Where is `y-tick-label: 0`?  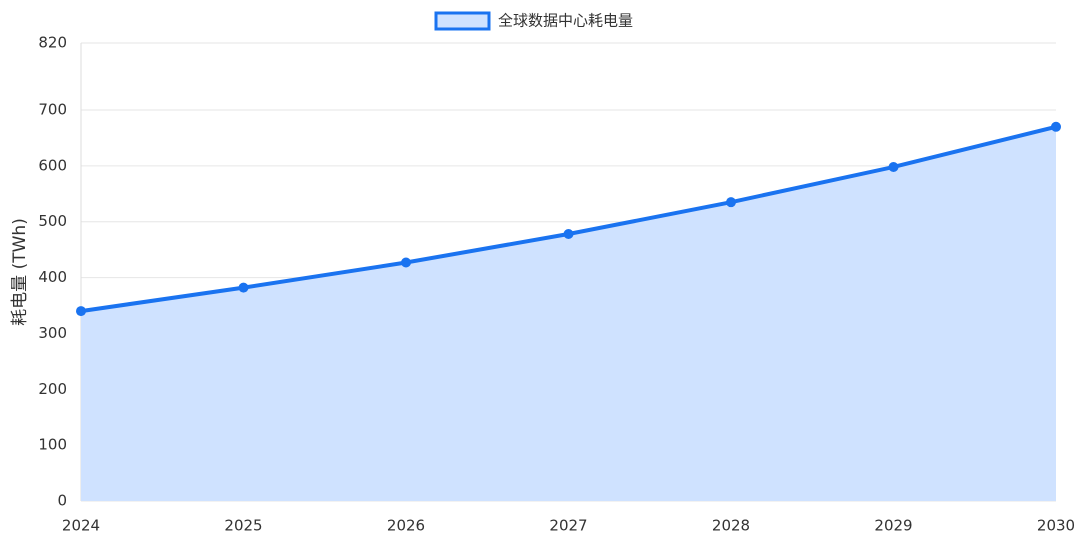
y-tick-label: 0 is located at coordinates (62, 501).